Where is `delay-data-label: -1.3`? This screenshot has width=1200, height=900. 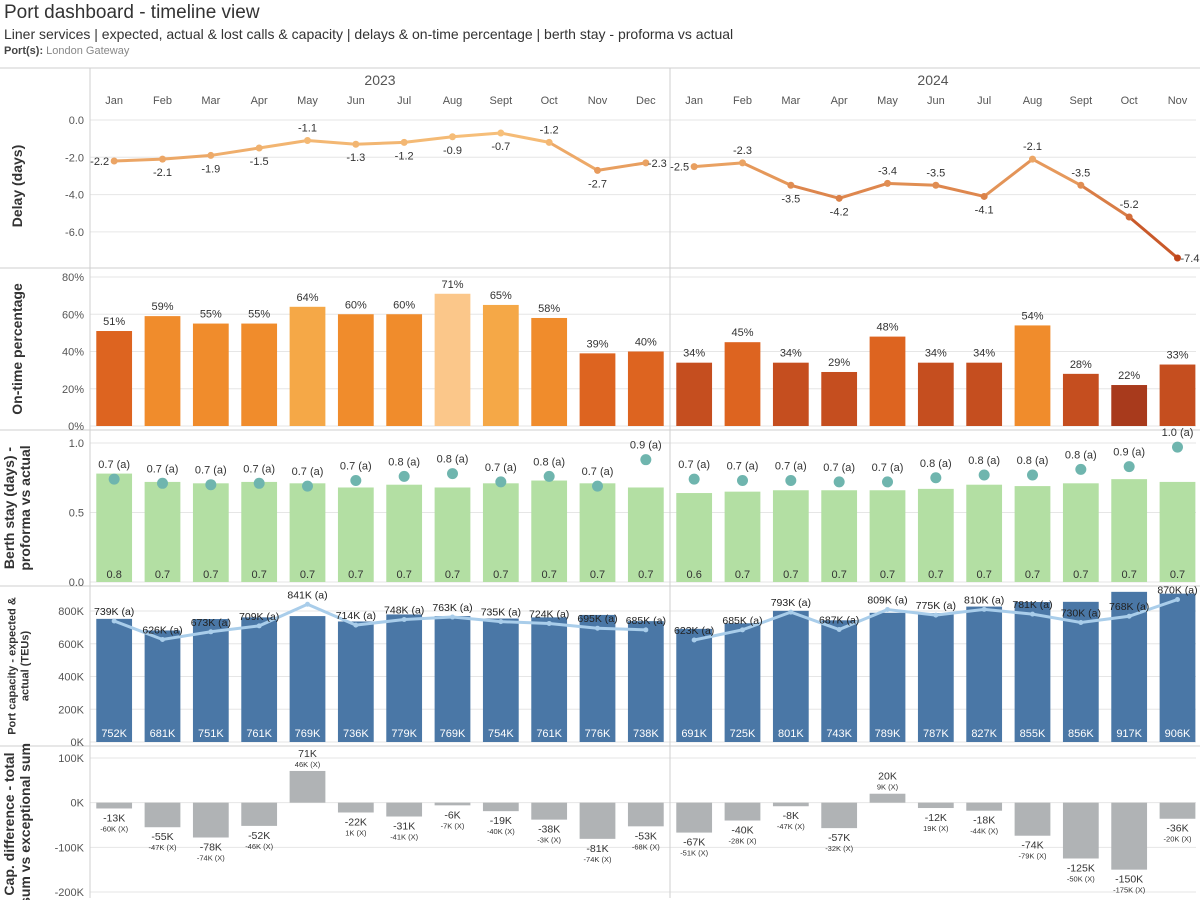
delay-data-label: -1.3 is located at coordinates (355, 158).